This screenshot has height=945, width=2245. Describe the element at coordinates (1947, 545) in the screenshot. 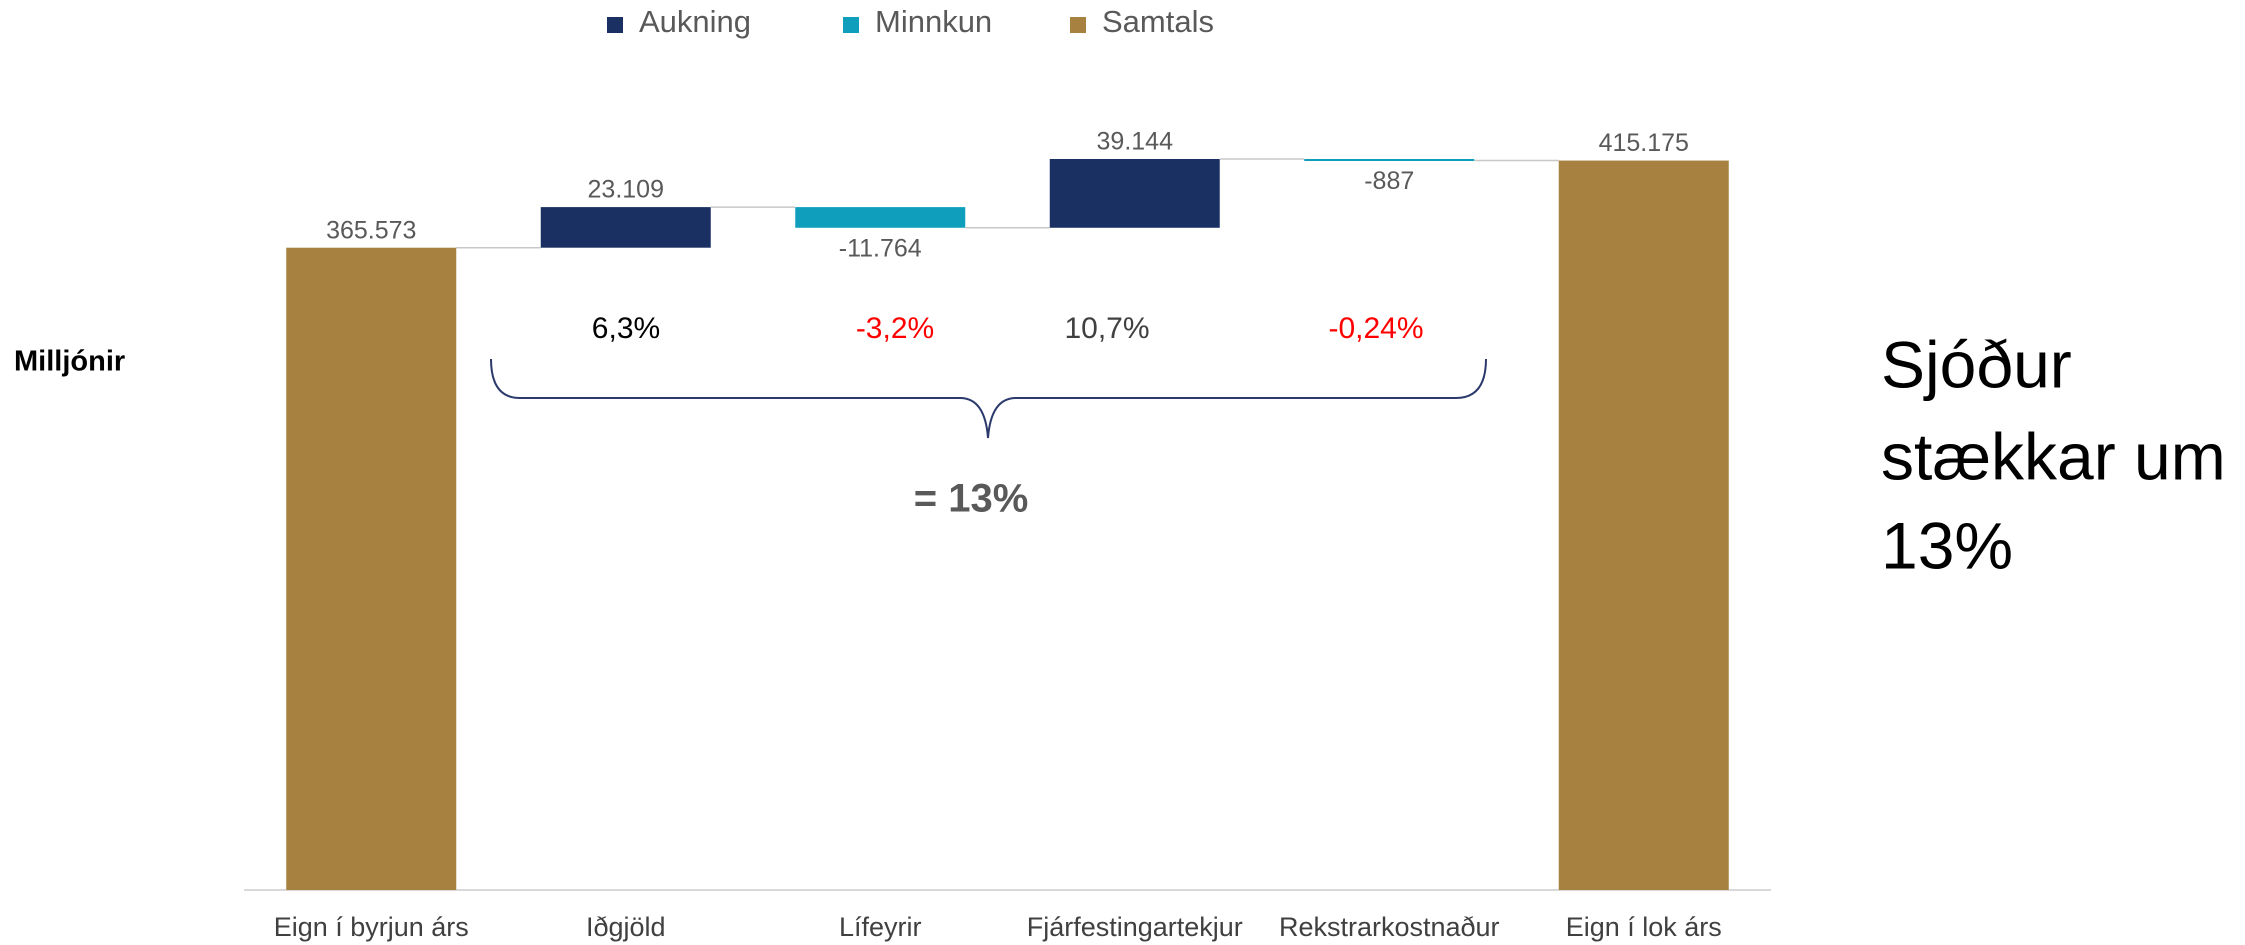

I see `side-note: 13%` at that location.